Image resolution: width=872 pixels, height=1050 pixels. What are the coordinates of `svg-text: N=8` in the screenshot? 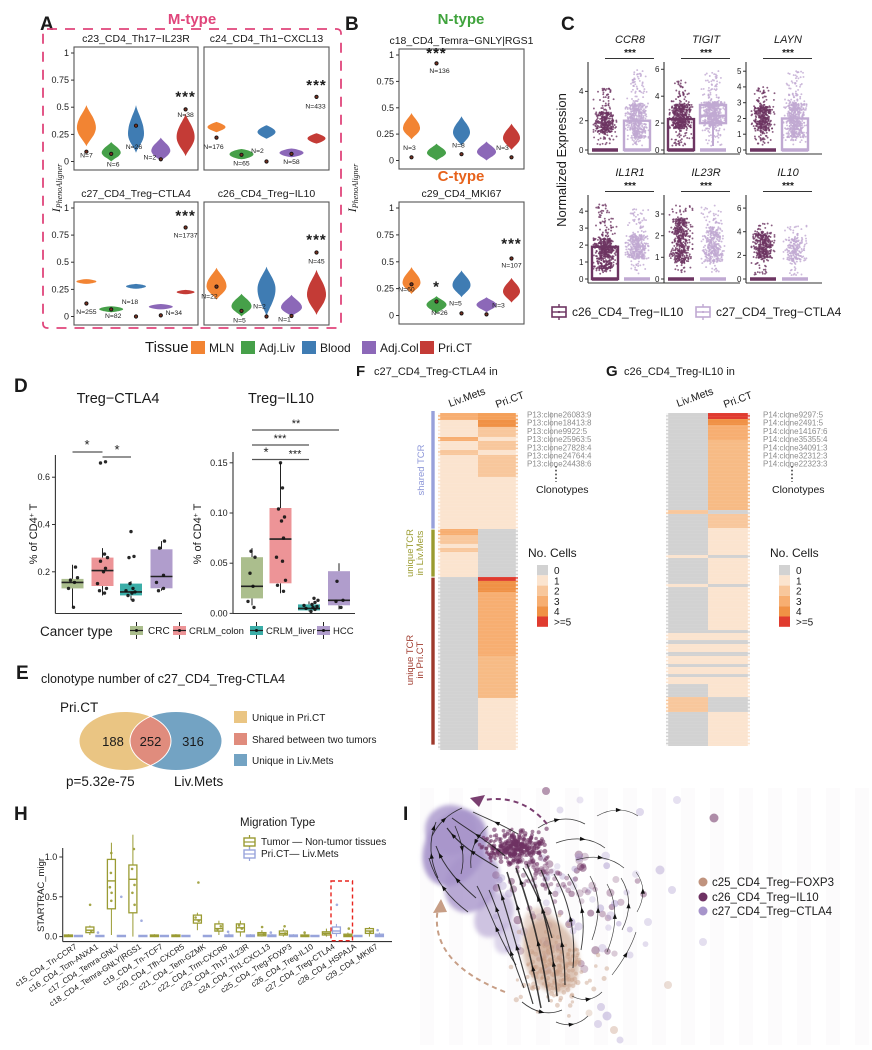 It's located at (458, 145).